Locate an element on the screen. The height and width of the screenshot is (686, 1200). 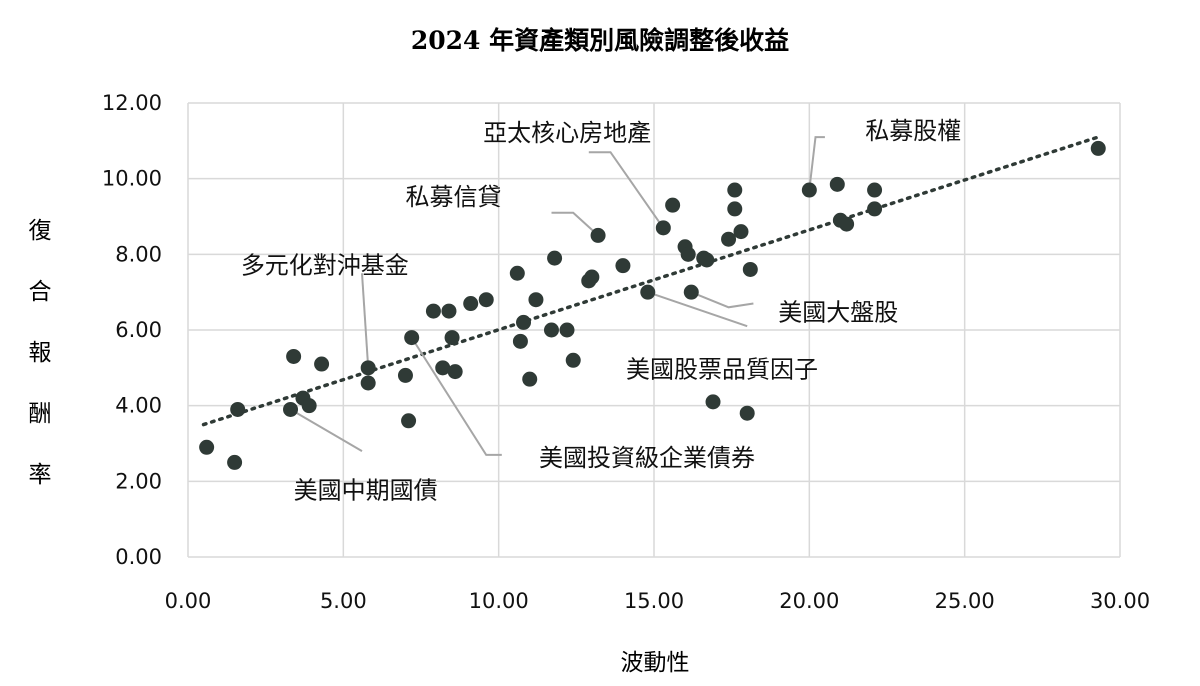
x-tick-label: 30.00 is located at coordinates (1120, 601).